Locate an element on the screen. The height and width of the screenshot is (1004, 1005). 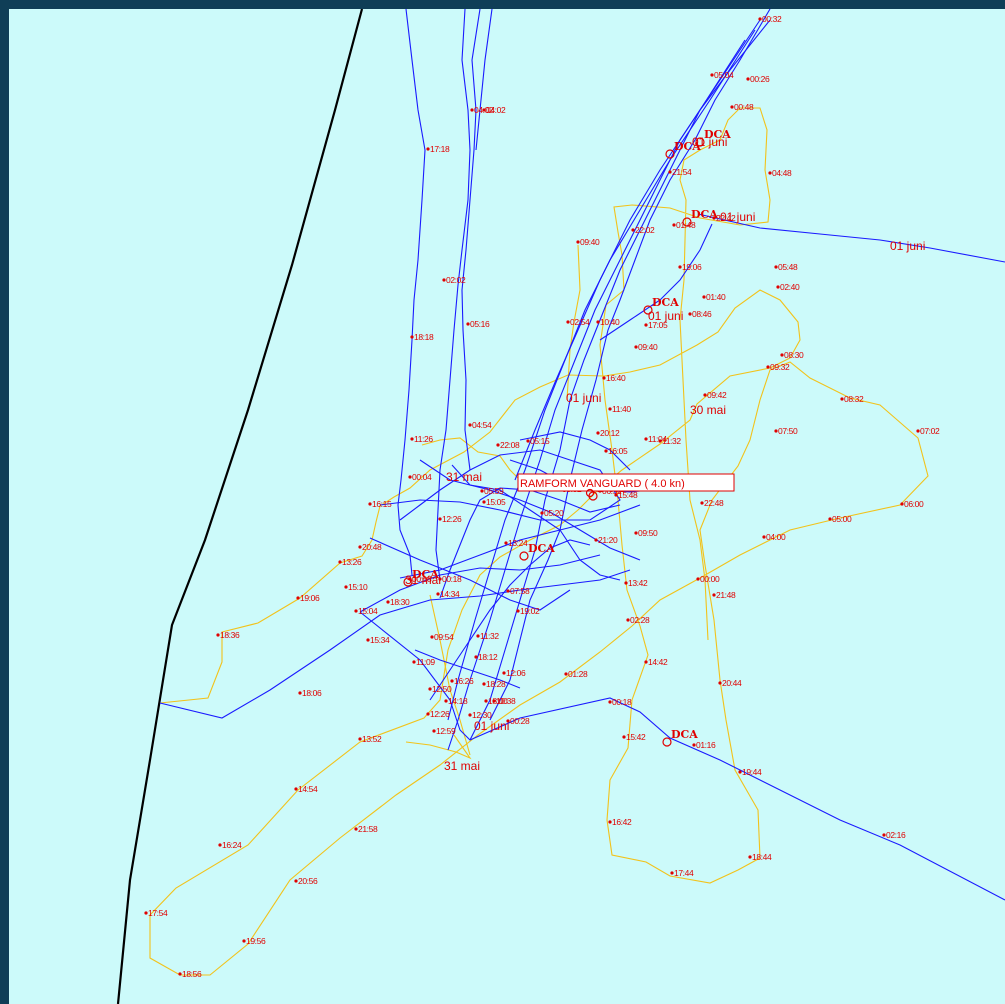
waypoint-time-label: 02:02 is located at coordinates (456, 280).